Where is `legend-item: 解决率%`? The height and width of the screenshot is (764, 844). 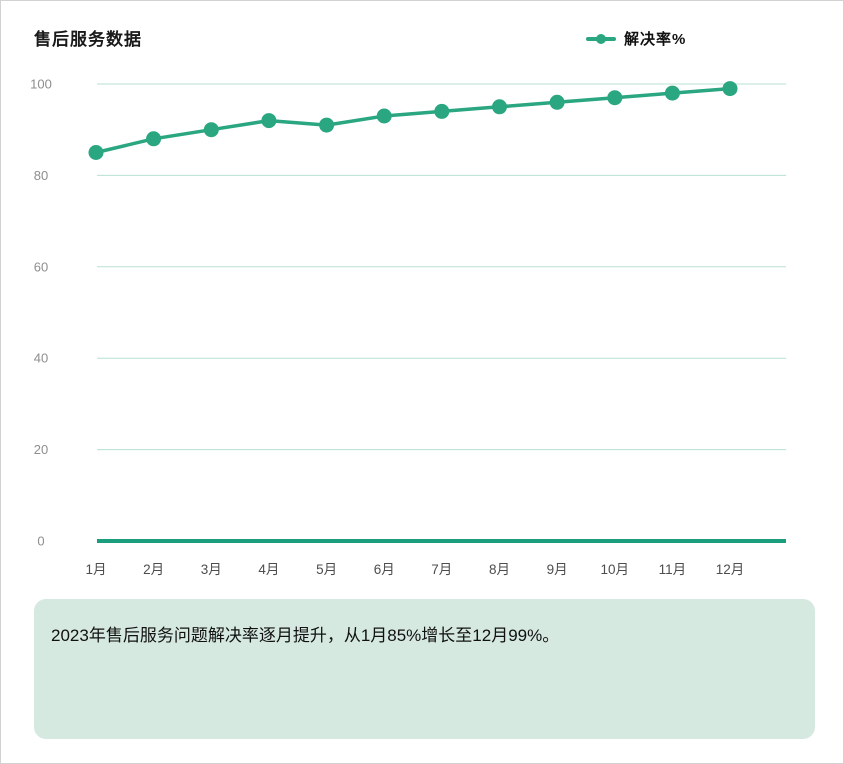 legend-item: 解决率% is located at coordinates (636, 38).